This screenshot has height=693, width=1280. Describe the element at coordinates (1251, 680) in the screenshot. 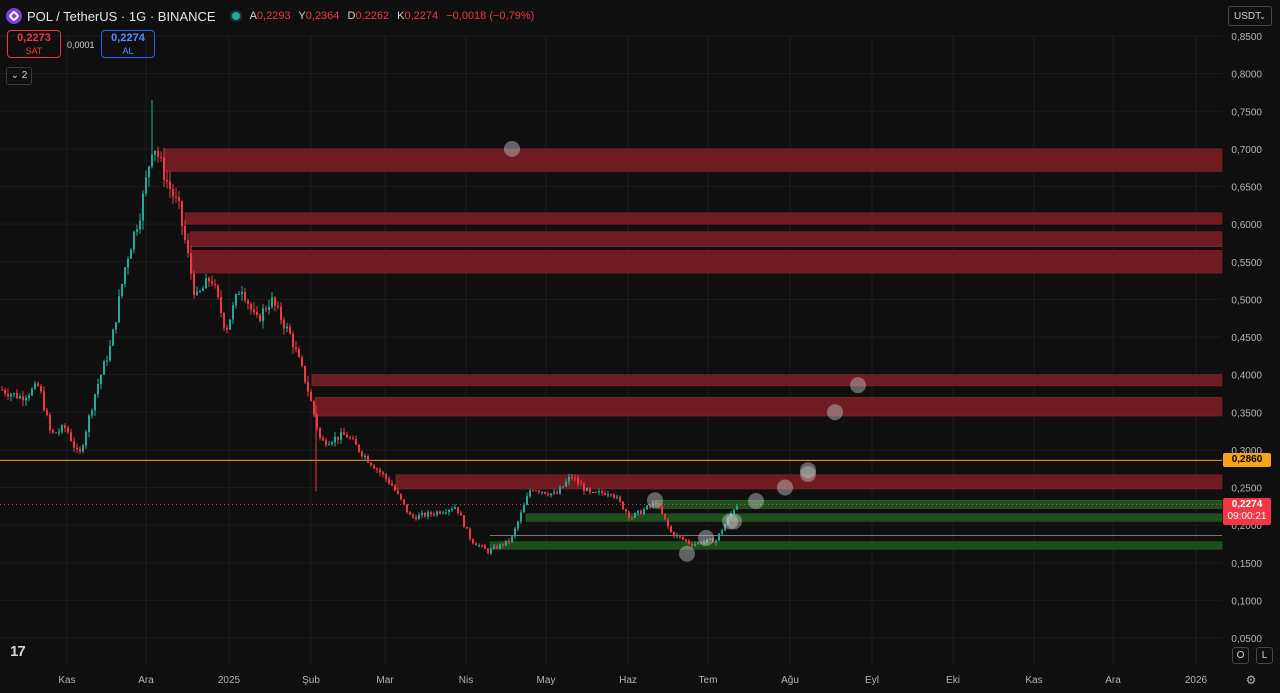

I see `gear-icon: ⚙` at that location.